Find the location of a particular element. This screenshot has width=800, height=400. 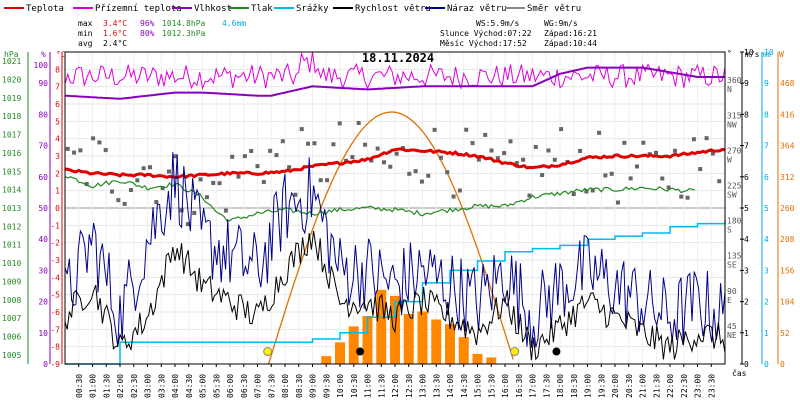

time-tick-label: 14:30 is located at coordinates (464, 386).